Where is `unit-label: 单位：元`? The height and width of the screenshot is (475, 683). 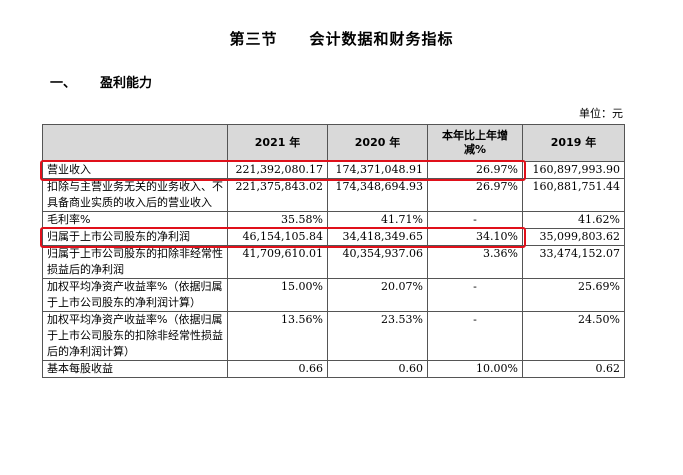
unit-label: 单位：元 is located at coordinates (601, 113).